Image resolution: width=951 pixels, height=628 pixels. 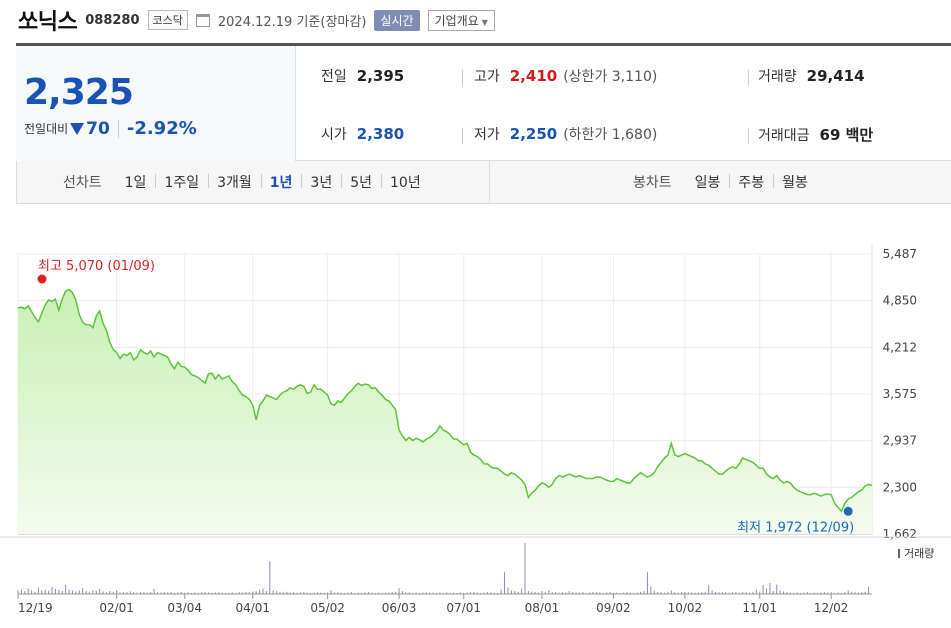 I want to click on tab-1y: 1년, so click(x=281, y=182).